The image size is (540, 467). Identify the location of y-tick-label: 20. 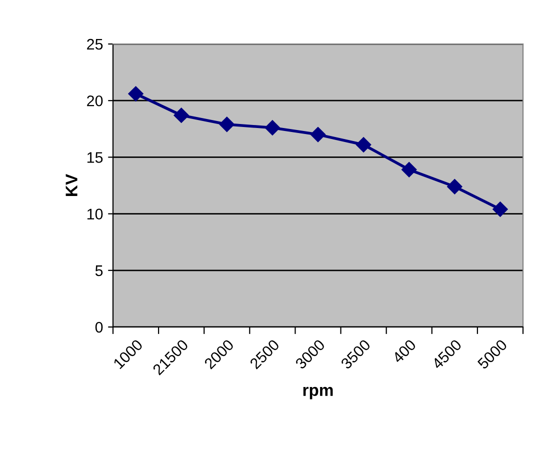
(95, 100).